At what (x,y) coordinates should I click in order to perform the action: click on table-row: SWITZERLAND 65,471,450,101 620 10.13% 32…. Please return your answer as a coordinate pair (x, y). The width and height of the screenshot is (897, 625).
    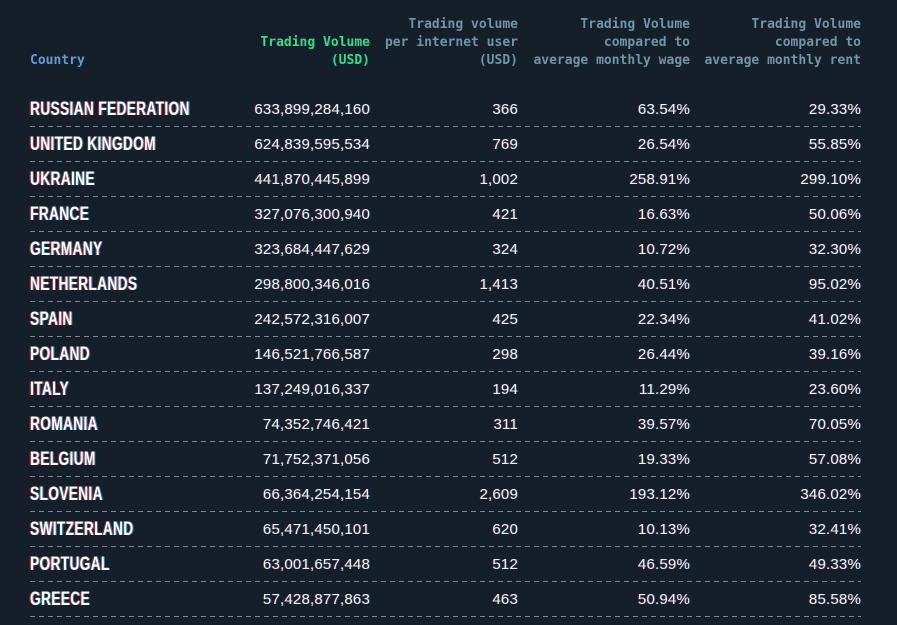
    Looking at the image, I should click on (445, 529).